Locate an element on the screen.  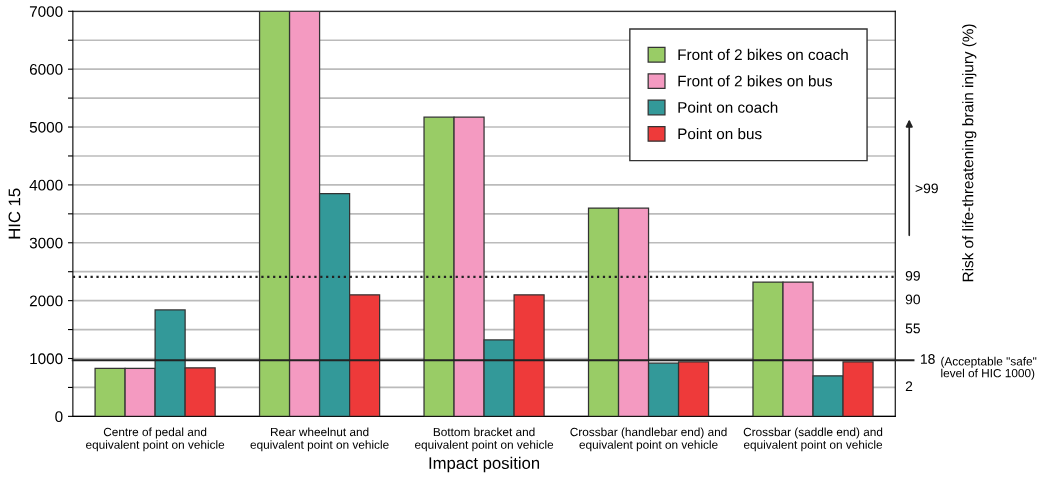
text: 99 is located at coordinates (912, 275).